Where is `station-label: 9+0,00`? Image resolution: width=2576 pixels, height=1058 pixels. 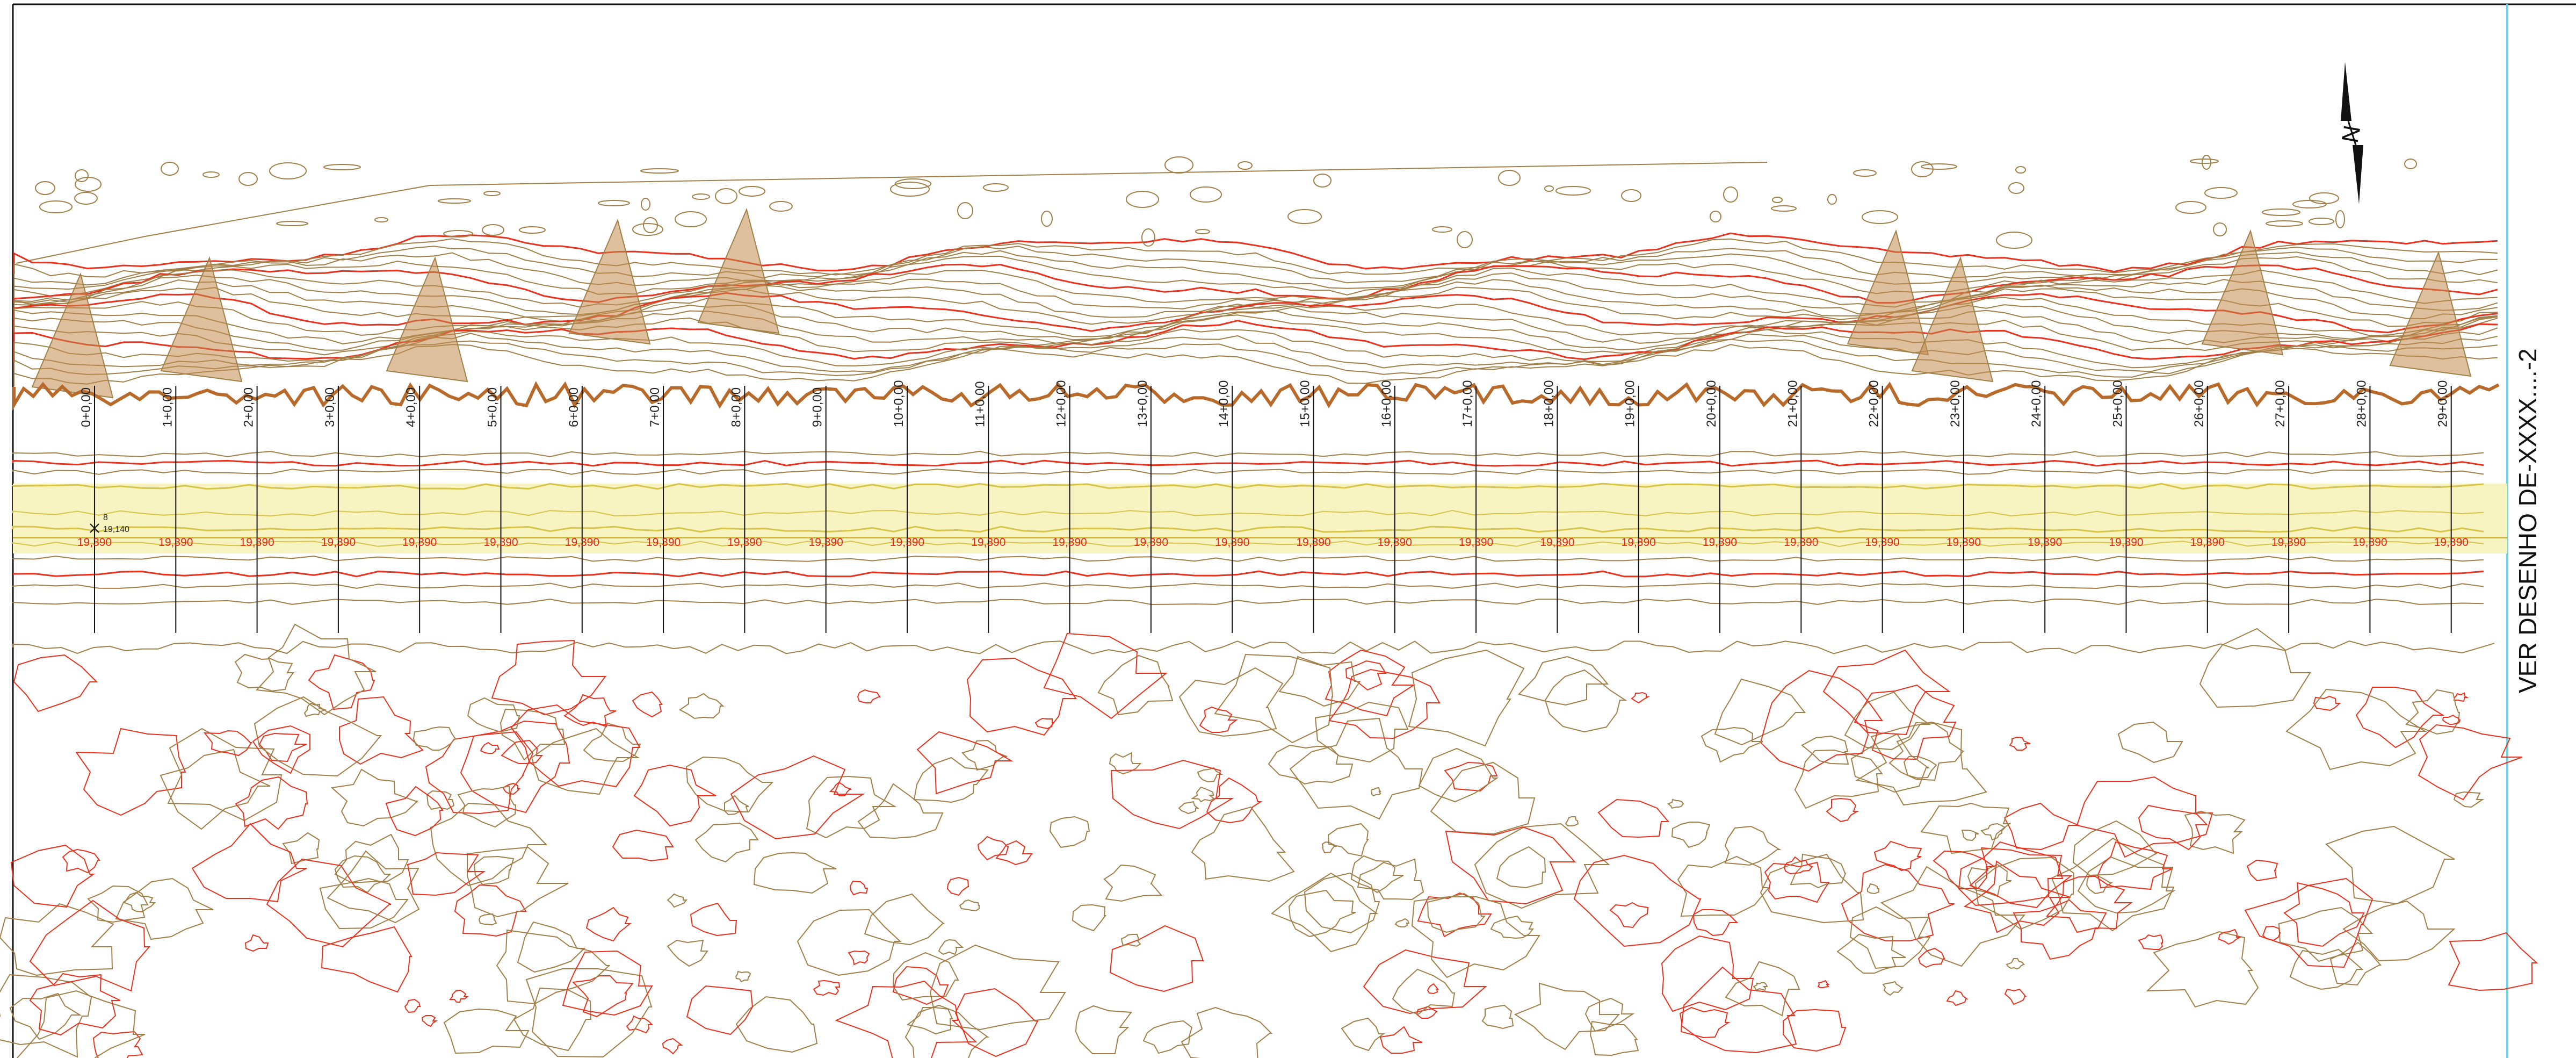
station-label: 9+0,00 is located at coordinates (818, 407).